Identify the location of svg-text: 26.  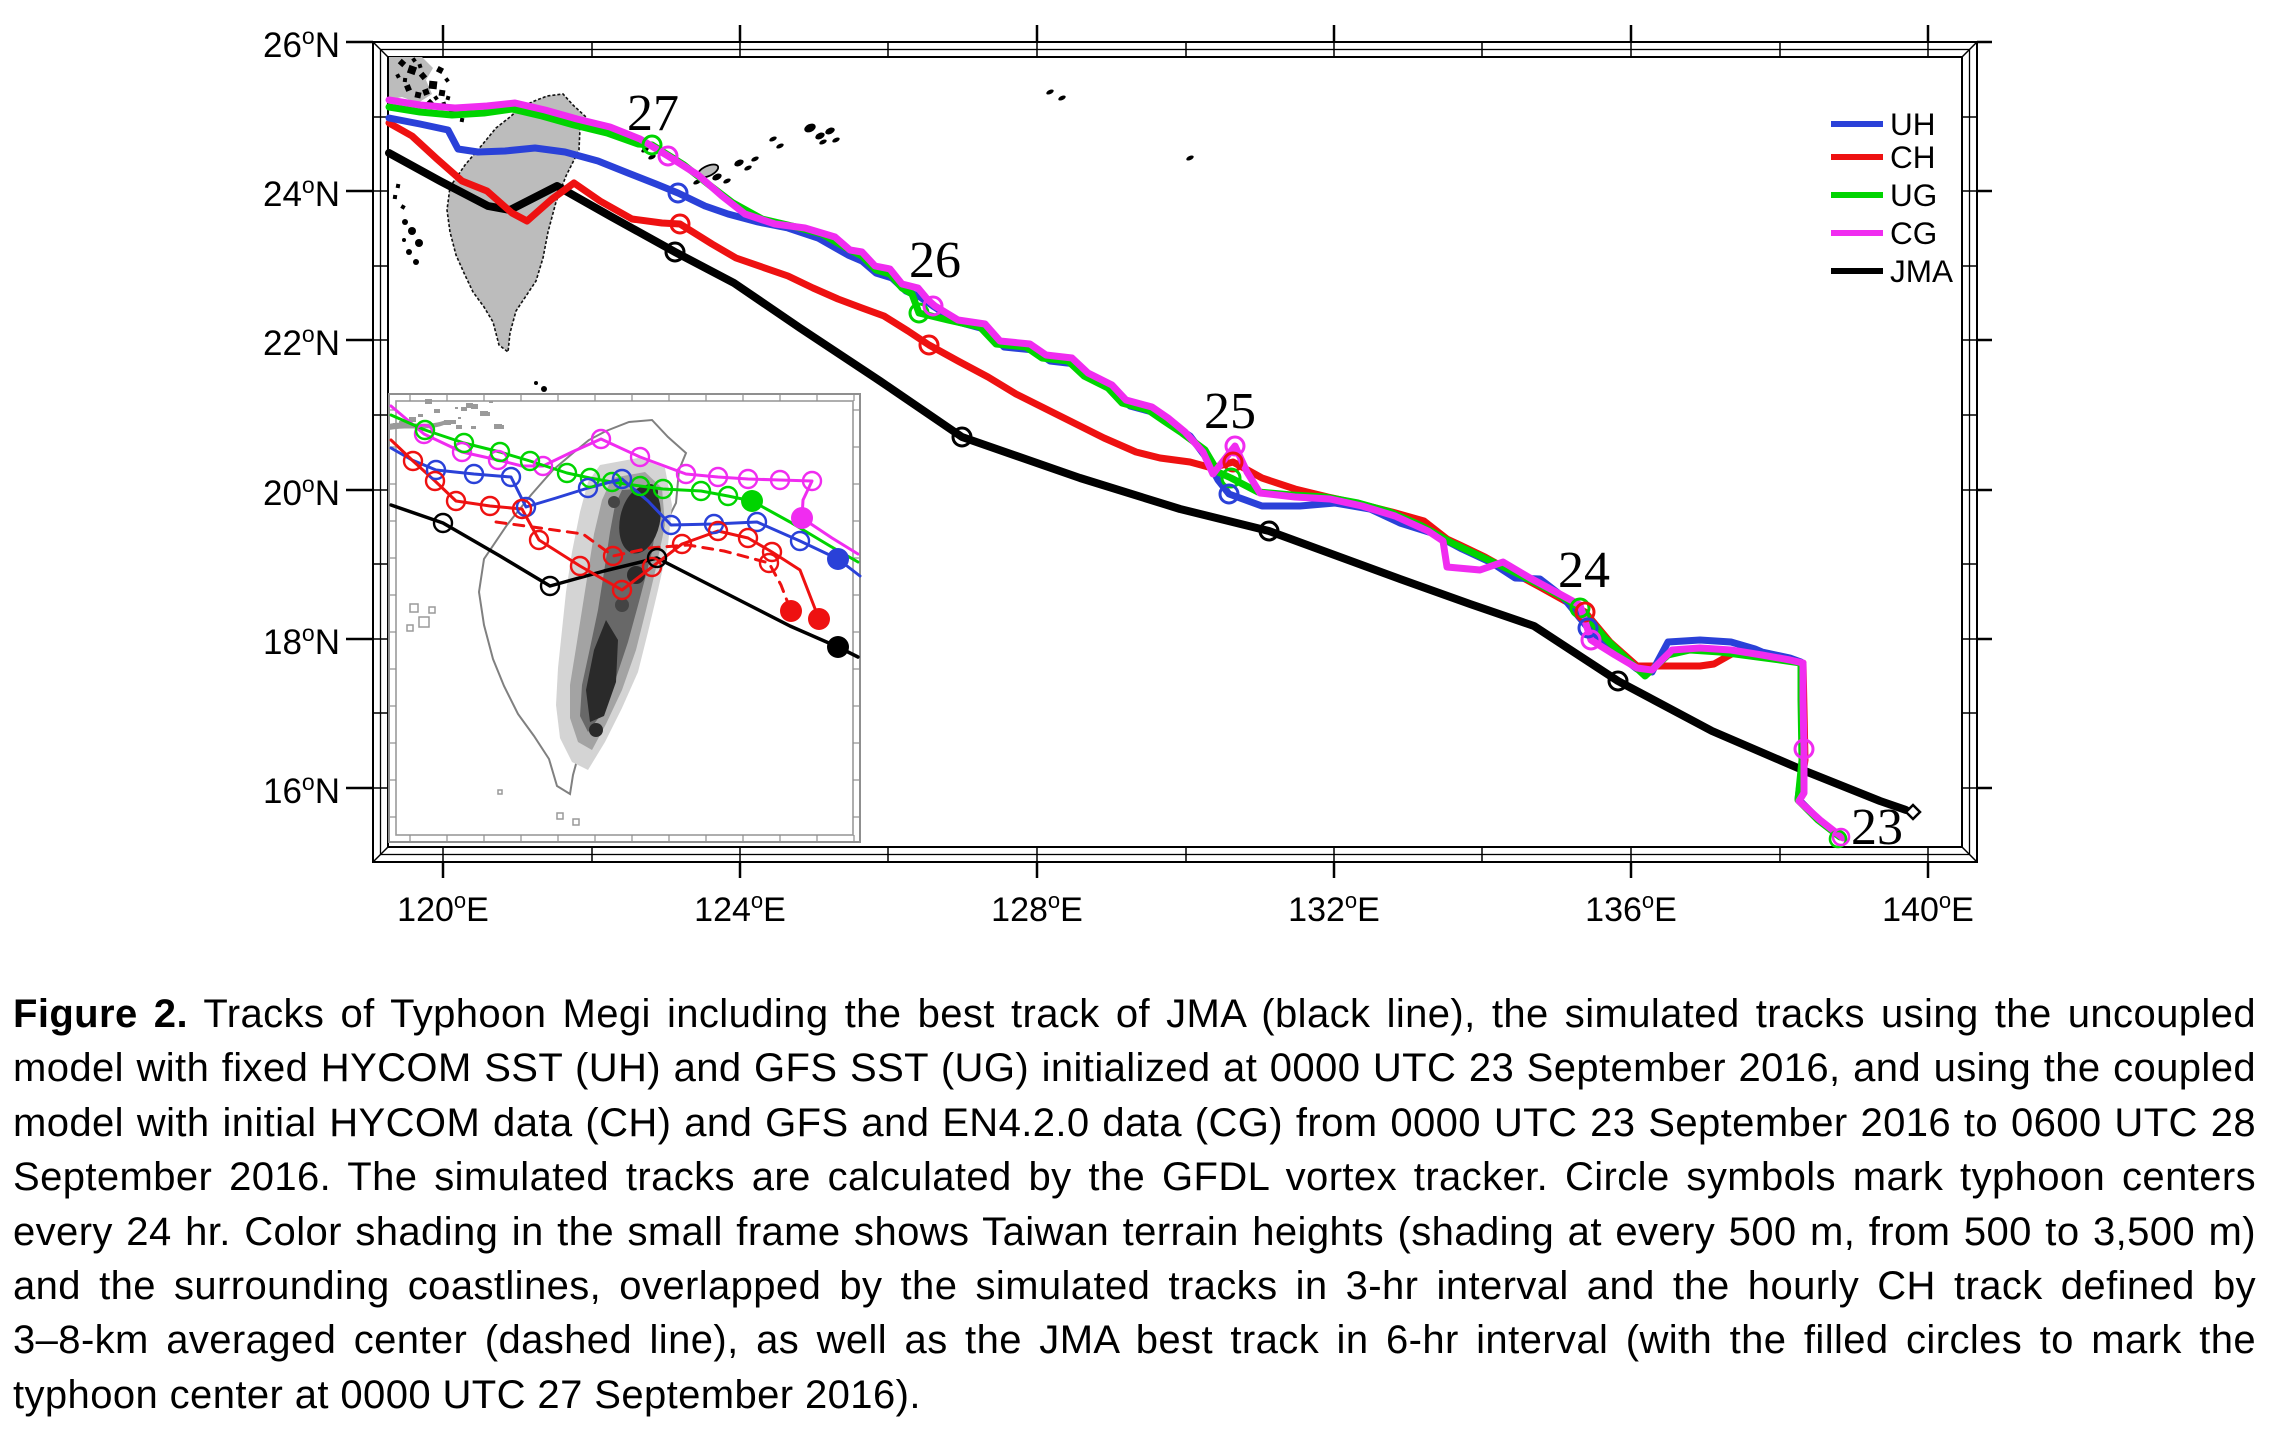
(935, 260).